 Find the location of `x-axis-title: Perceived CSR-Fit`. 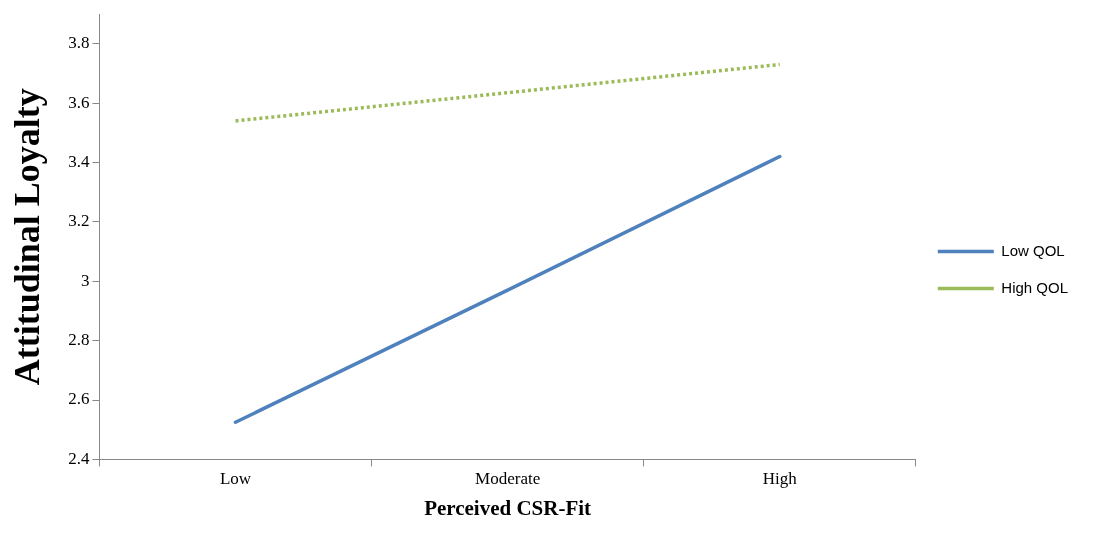

x-axis-title: Perceived CSR-Fit is located at coordinates (508, 507).